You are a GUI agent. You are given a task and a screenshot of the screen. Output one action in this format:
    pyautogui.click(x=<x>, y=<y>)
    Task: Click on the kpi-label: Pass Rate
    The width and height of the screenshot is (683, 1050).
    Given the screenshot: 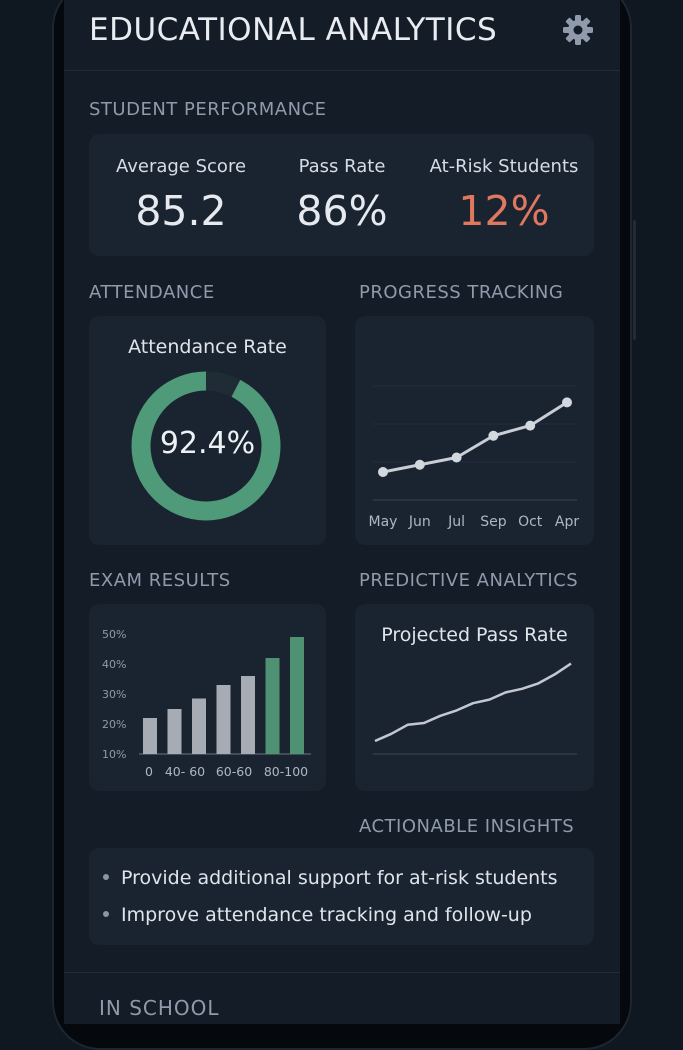 What is the action you would take?
    pyautogui.click(x=342, y=166)
    